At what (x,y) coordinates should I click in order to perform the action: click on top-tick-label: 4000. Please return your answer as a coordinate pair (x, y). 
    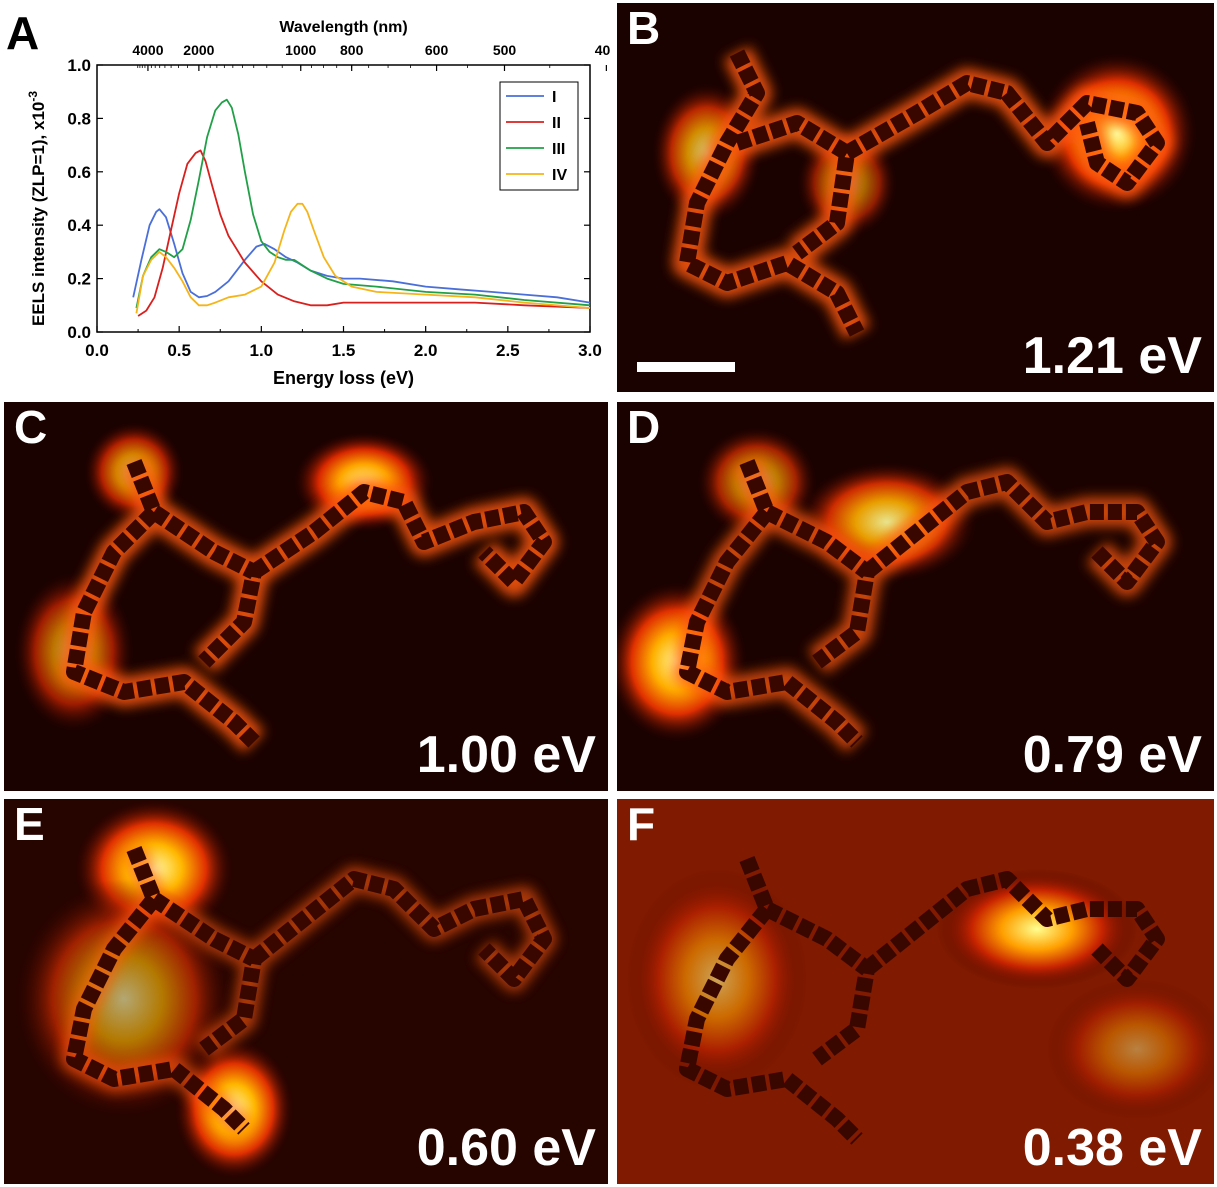
    Looking at the image, I should click on (147, 50).